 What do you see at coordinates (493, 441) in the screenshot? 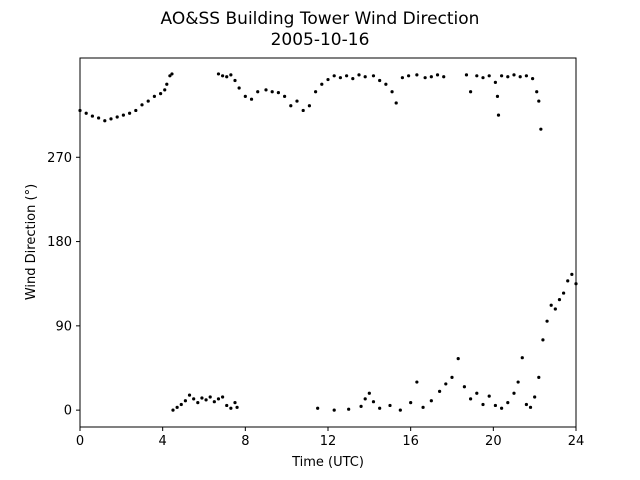
I see `x-tick-label: 20` at bounding box center [493, 441].